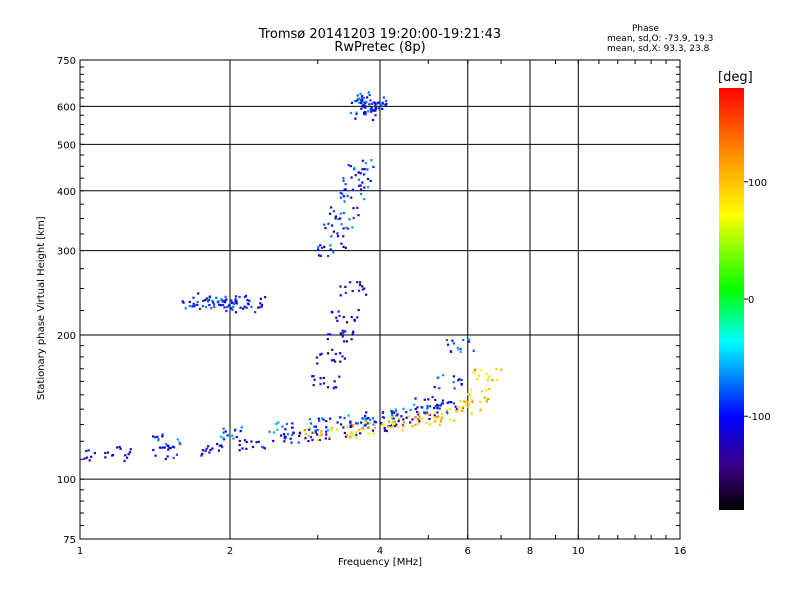 The width and height of the screenshot is (800, 600). I want to click on y-tick-label: 75, so click(69, 540).